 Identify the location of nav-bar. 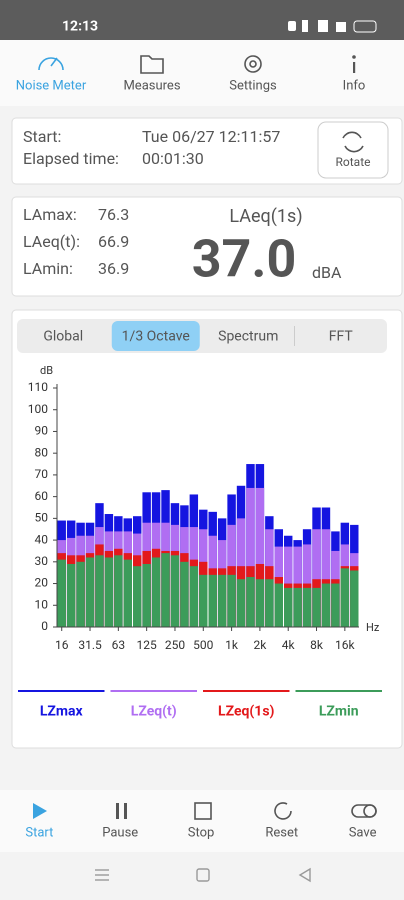
(202, 876).